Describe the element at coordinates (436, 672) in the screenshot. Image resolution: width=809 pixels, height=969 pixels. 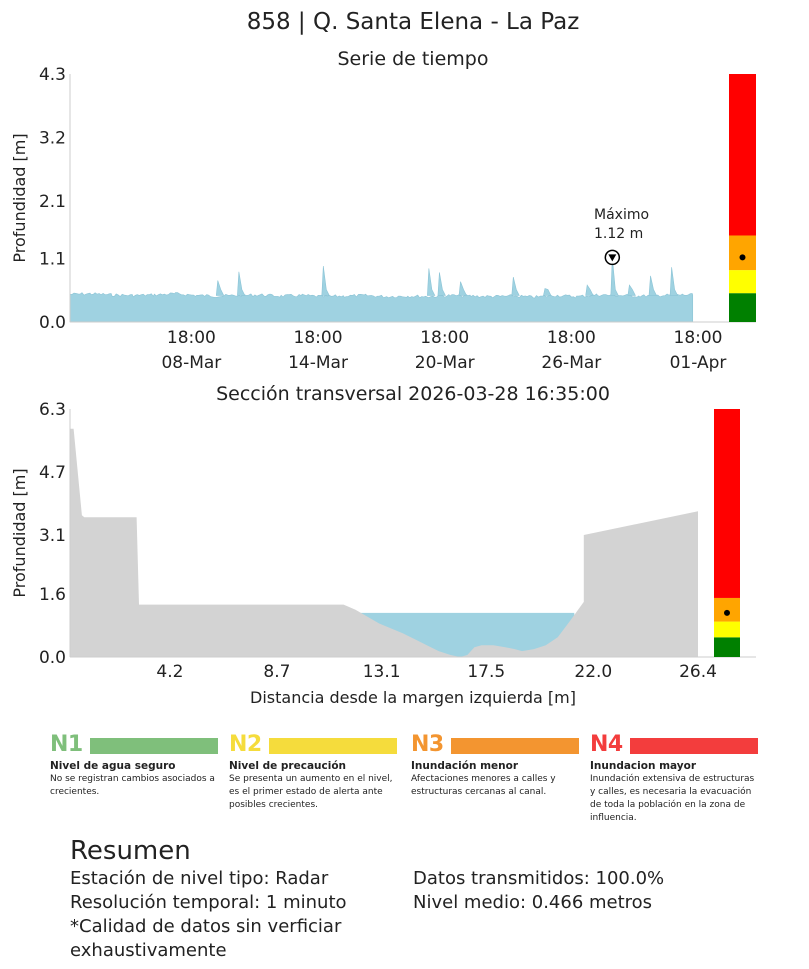
I see `cross-section-x-ticks: 4.2 8.7 13.1 17.5 22.0 26.4` at that location.